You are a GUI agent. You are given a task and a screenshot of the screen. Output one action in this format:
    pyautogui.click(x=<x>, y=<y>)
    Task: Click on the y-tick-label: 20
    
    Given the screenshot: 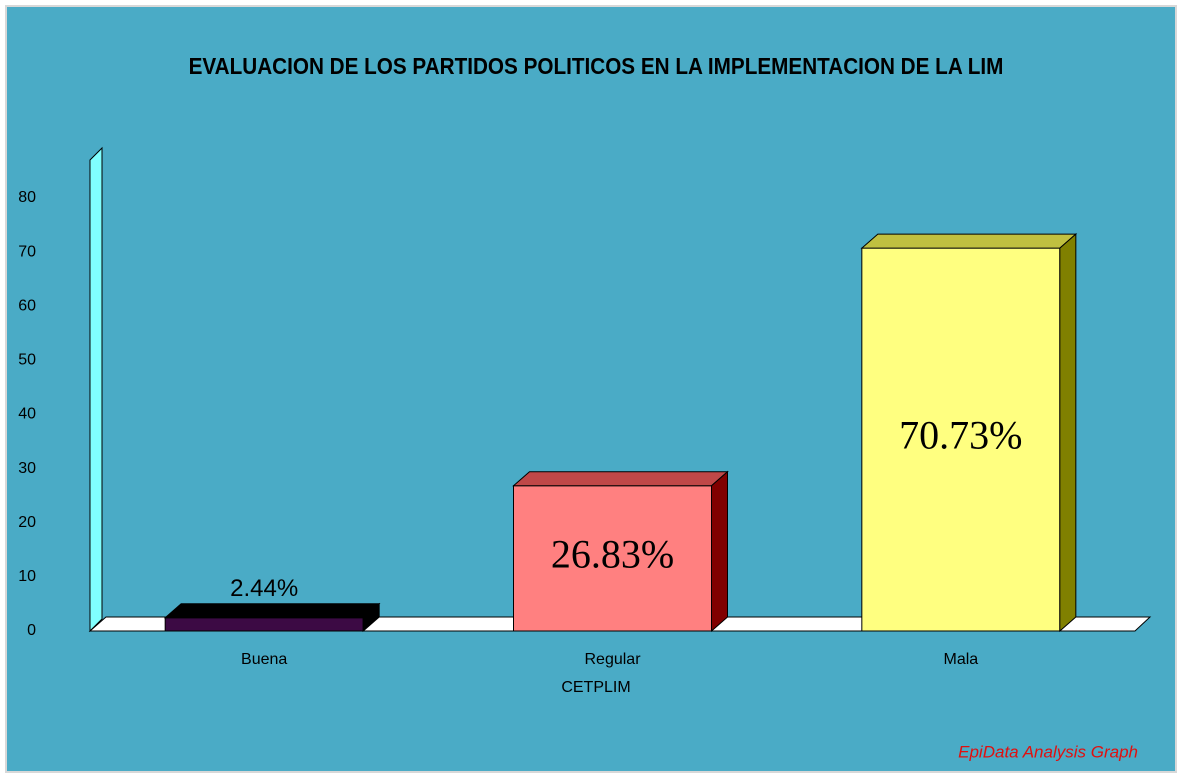 What is the action you would take?
    pyautogui.click(x=27, y=522)
    